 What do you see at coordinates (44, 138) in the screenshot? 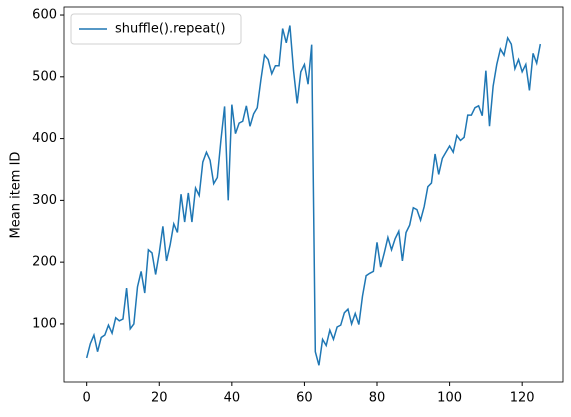
I see `y-tick-label: 400` at bounding box center [44, 138].